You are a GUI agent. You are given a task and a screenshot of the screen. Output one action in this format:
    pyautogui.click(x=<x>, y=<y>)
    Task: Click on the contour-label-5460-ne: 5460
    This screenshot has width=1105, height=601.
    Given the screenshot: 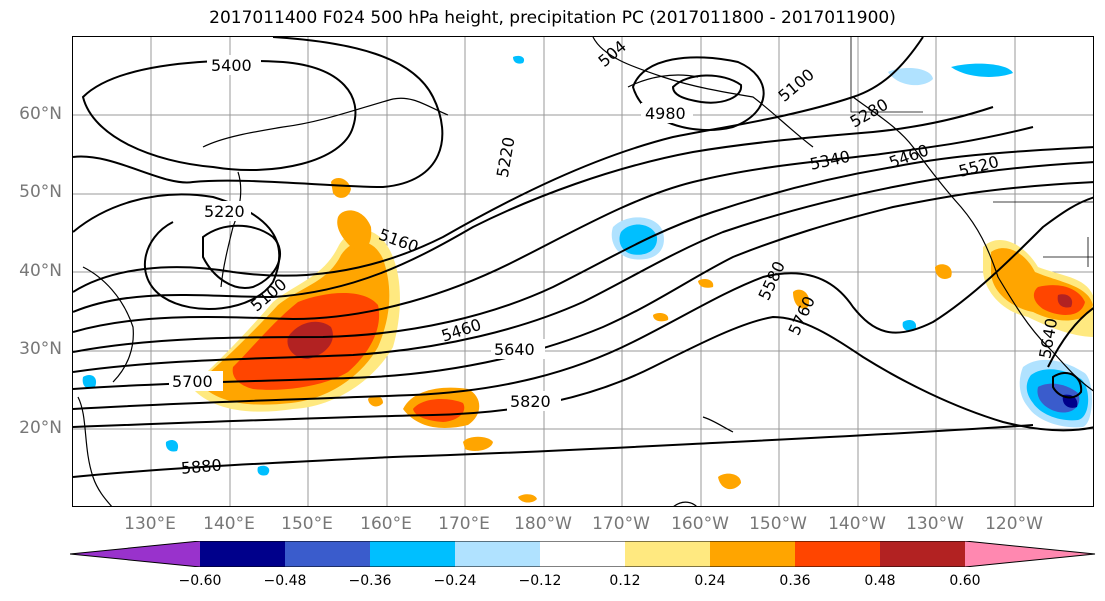 What is the action you would take?
    pyautogui.click(x=908, y=156)
    